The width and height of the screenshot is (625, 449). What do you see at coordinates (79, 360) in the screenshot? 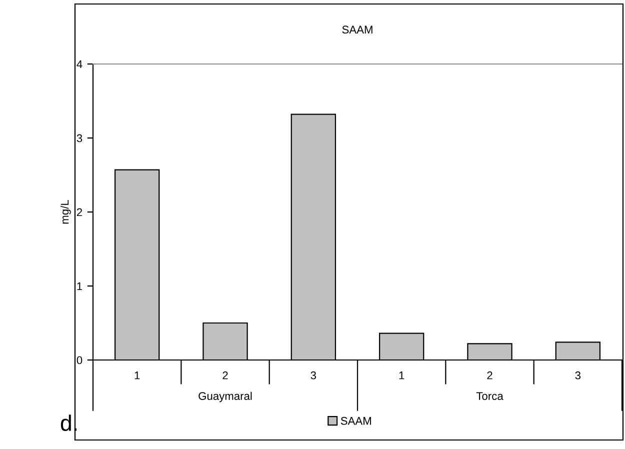
I see `y-tick-label: 0` at bounding box center [79, 360].